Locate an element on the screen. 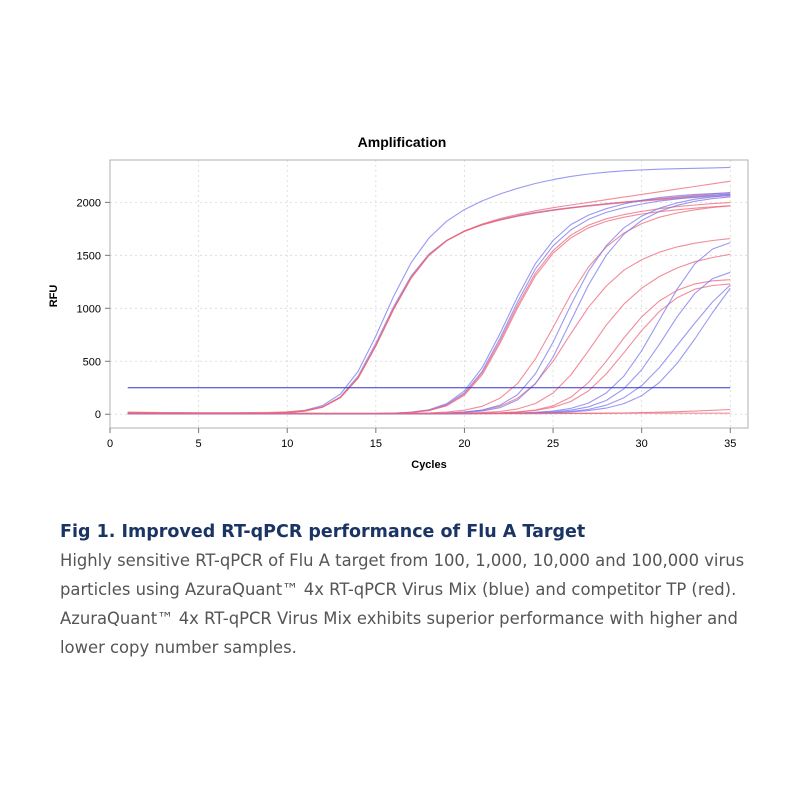 The width and height of the screenshot is (800, 800). x-tick-label: 25 is located at coordinates (553, 444).